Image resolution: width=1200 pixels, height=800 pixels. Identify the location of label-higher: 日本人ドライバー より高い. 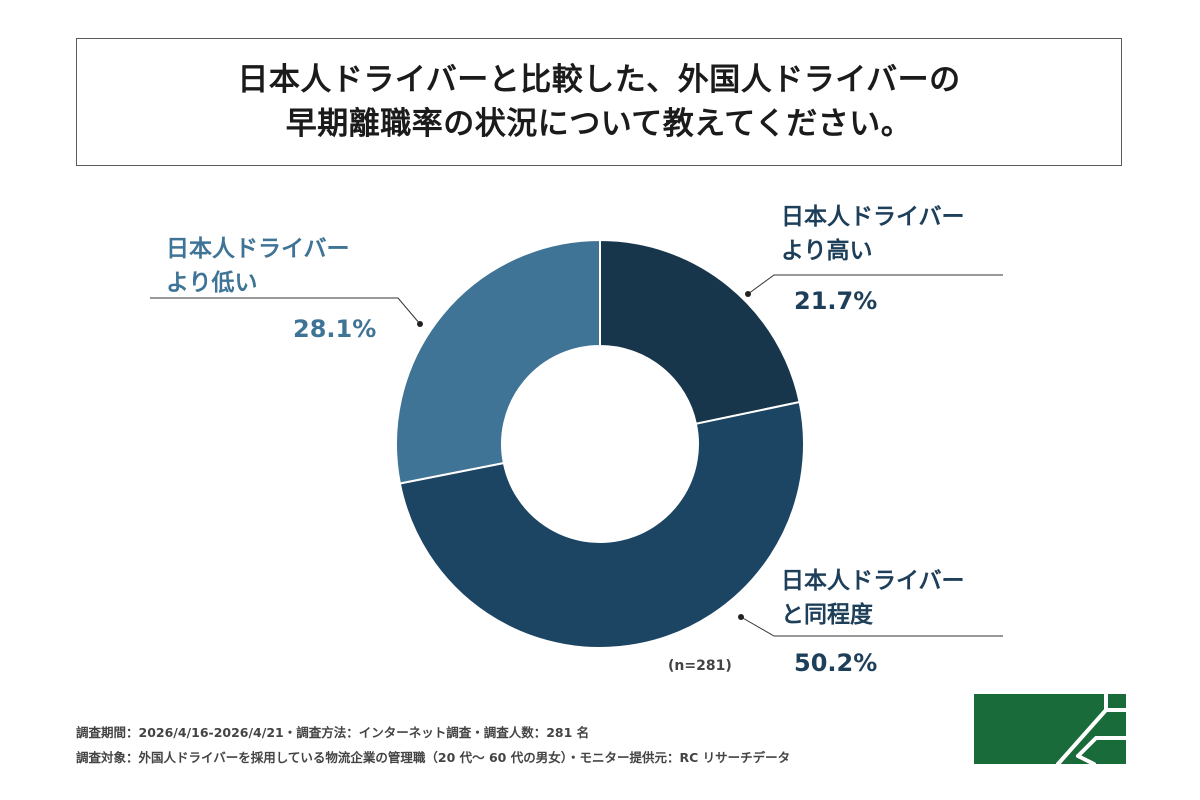
(873, 234).